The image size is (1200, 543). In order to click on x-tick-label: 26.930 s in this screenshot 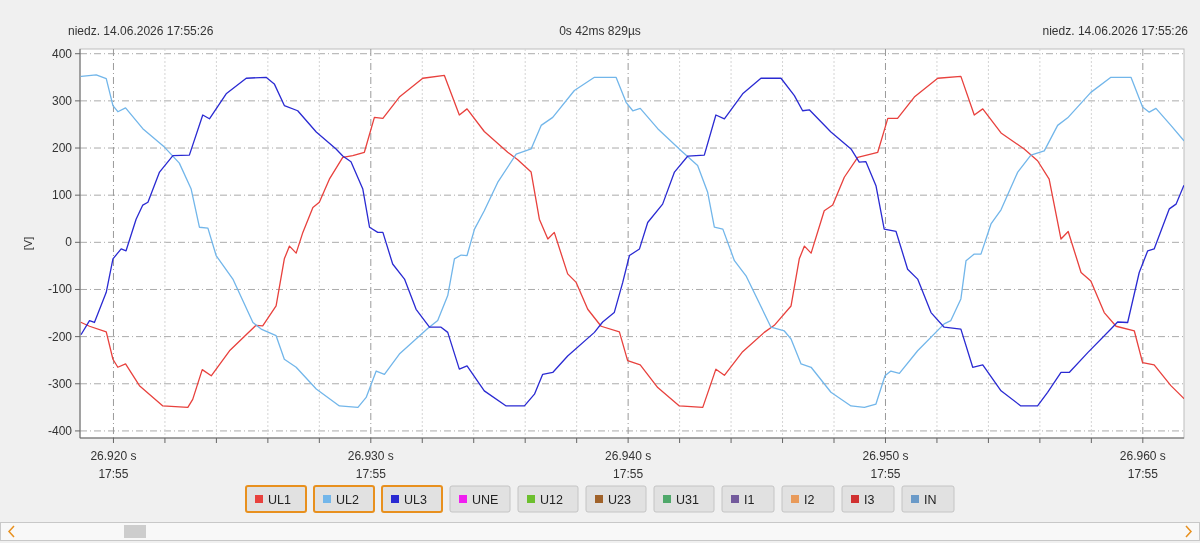, I will do `click(370, 456)`.